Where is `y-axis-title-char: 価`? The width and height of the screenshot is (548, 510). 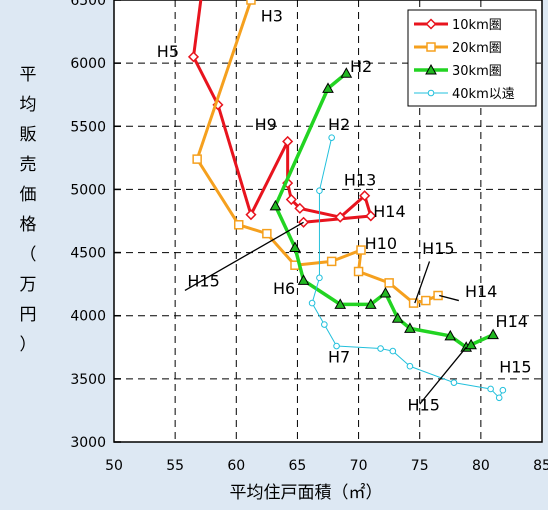
y-axis-title-char: 価 is located at coordinates (28, 195).